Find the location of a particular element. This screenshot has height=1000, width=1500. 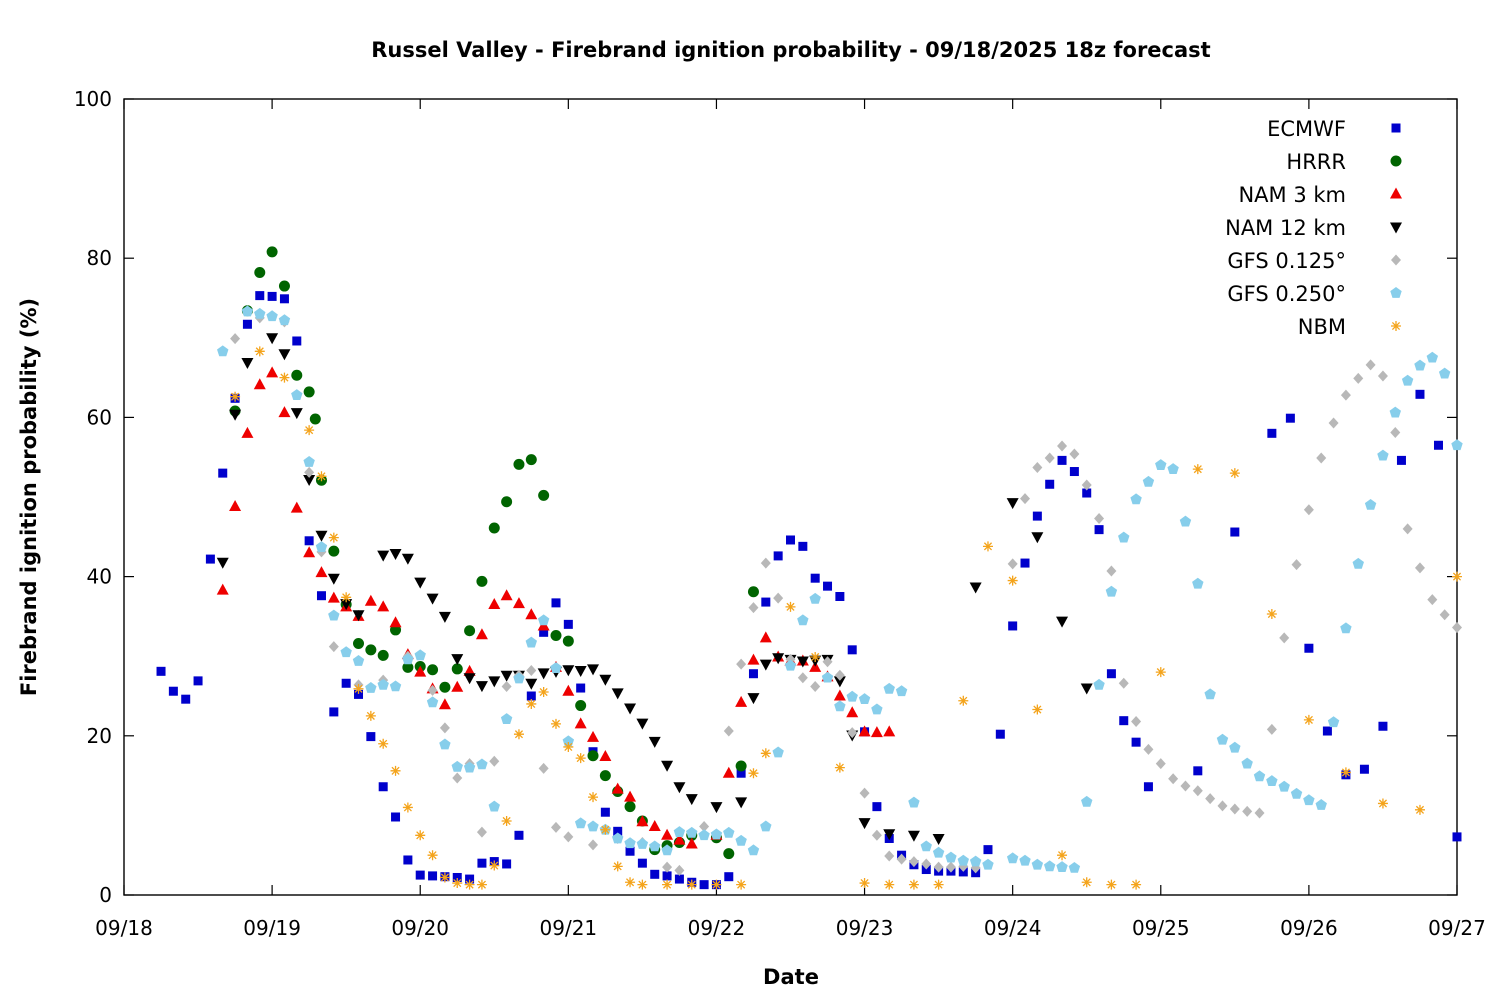

legend-label: HRRR is located at coordinates (1316, 162).